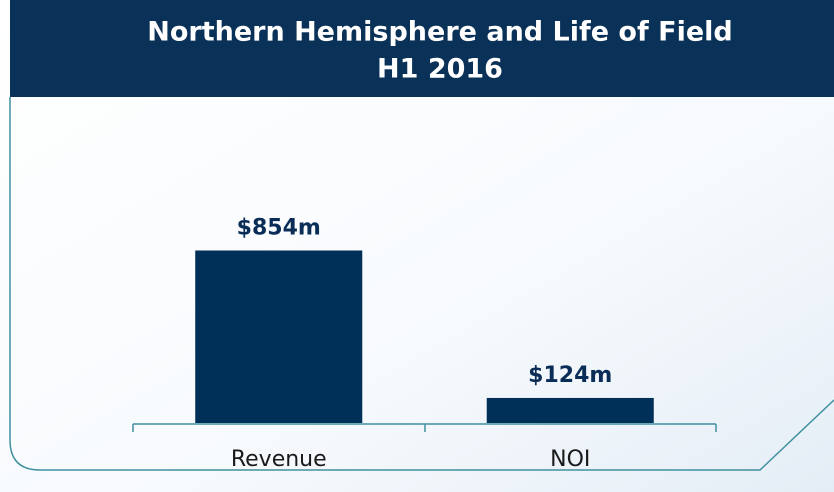  I want to click on chart-title: Northern Hemisphere and Life of Field, so click(439, 32).